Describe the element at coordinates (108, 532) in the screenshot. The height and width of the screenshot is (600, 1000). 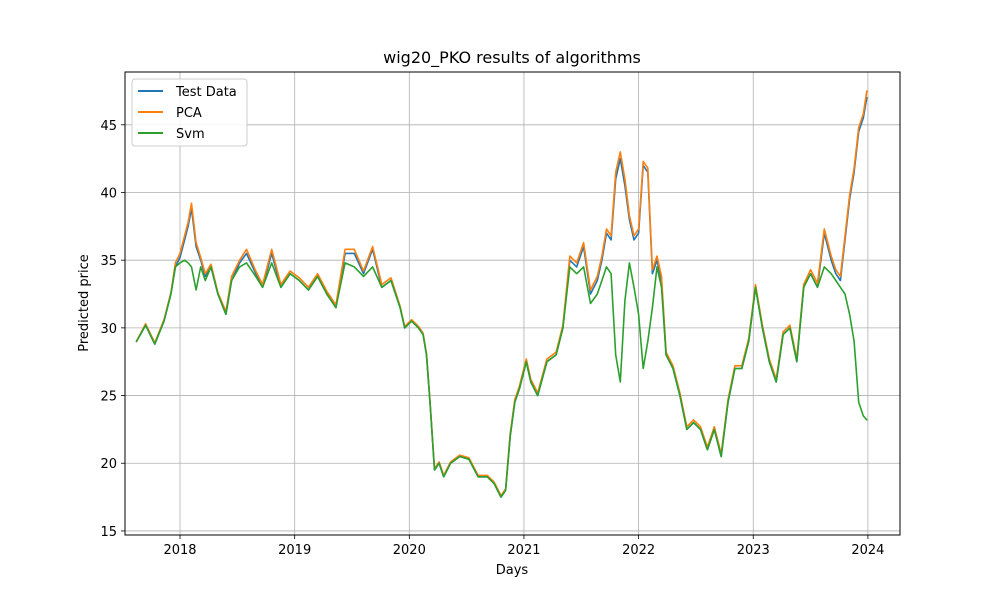
I see `y-tick-label: 15` at that location.